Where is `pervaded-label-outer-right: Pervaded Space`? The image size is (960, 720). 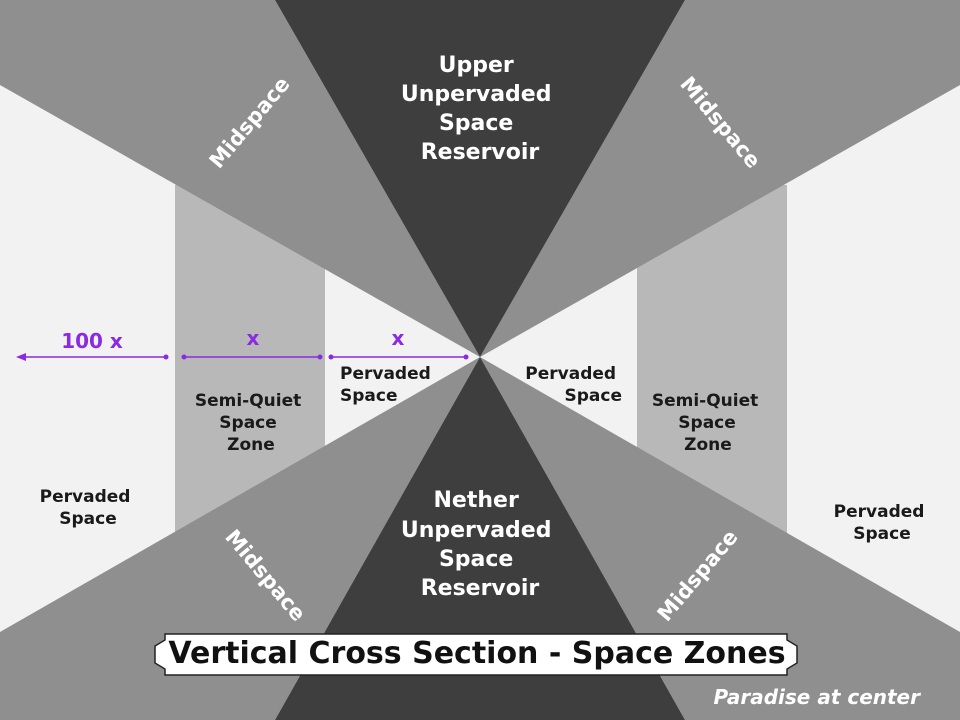 pervaded-label-outer-right: Pervaded Space is located at coordinates (882, 523).